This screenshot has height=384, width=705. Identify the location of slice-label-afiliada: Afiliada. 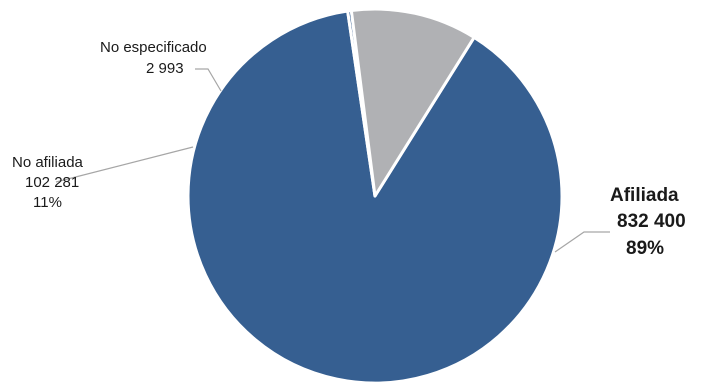
(644, 195).